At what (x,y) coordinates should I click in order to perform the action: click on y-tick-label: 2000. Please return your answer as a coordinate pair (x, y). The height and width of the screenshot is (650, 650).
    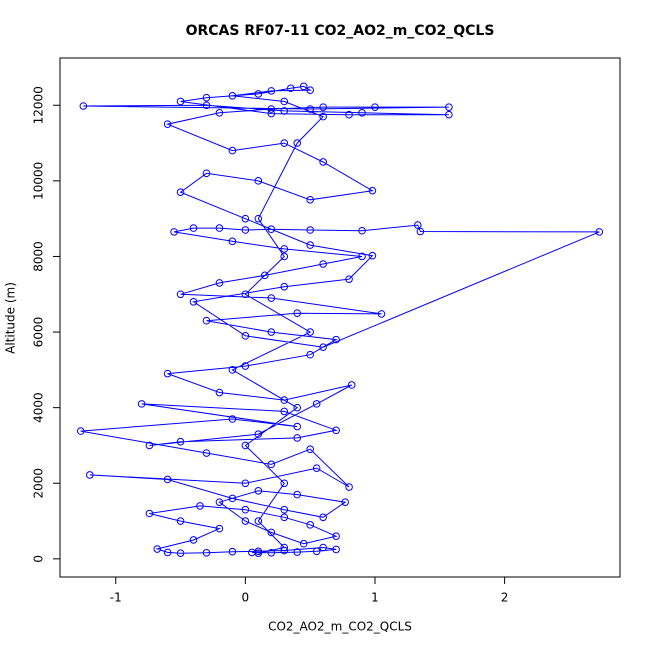
    Looking at the image, I should click on (39, 483).